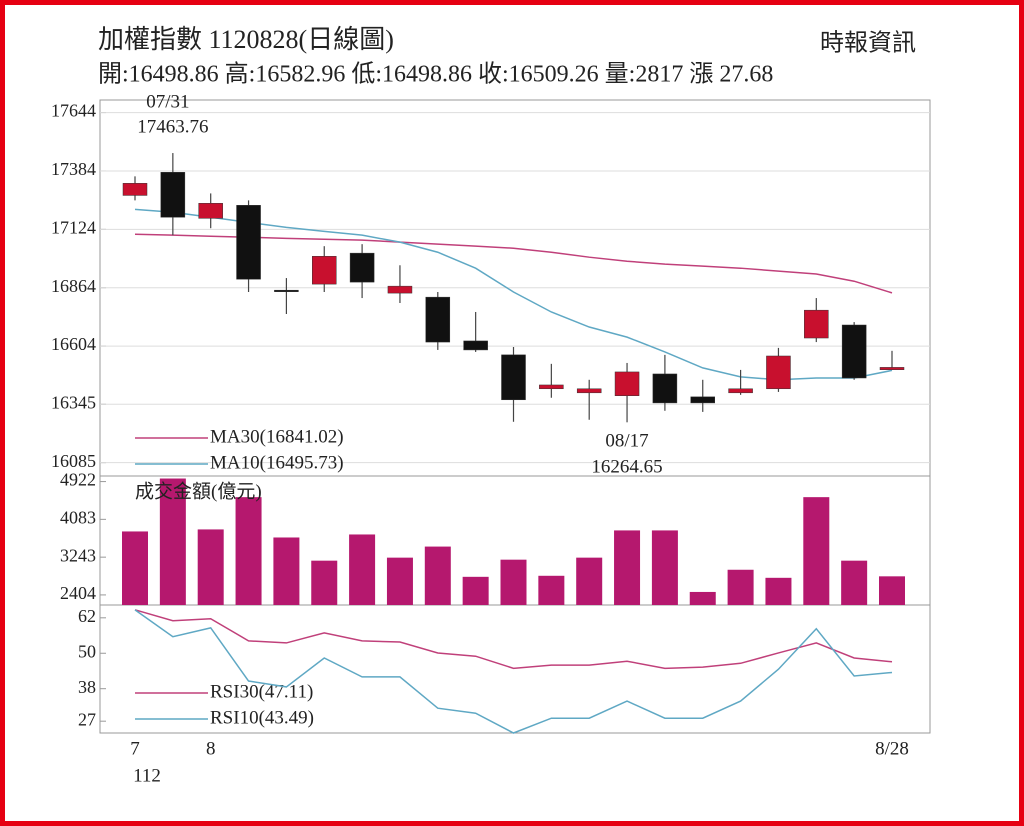  Describe the element at coordinates (78, 593) in the screenshot. I see `y-tick-label: 2404` at that location.